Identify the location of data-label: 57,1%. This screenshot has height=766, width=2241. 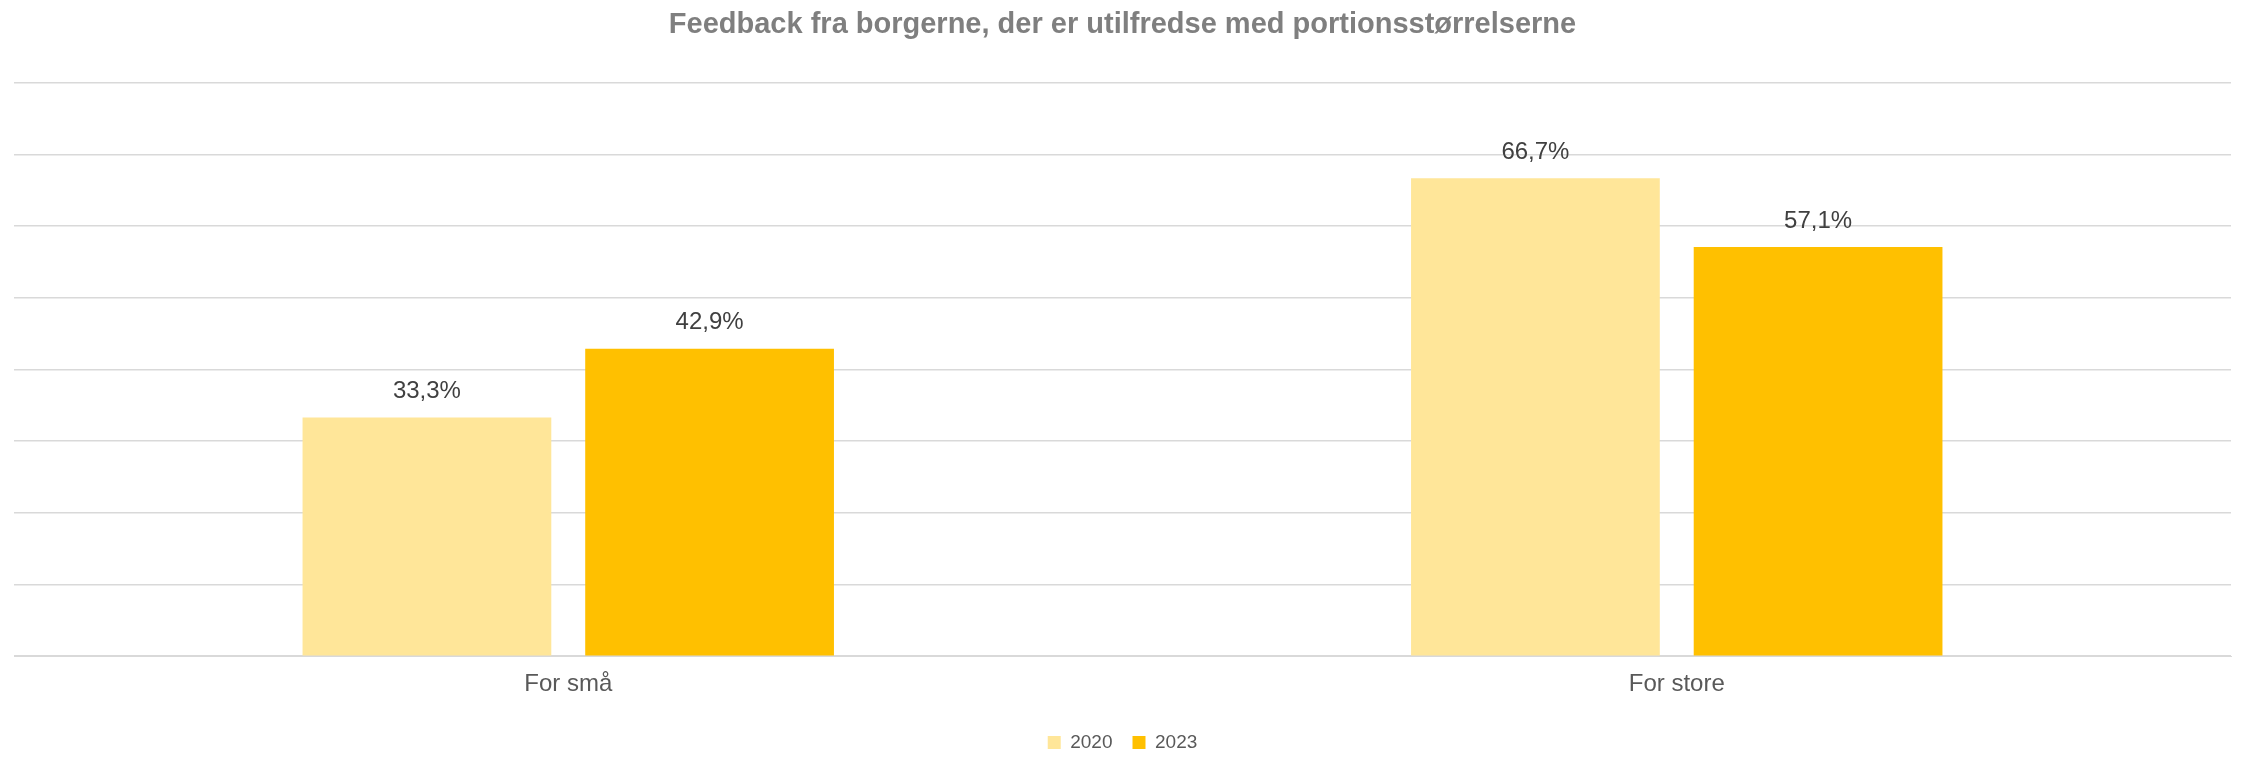
(1818, 219).